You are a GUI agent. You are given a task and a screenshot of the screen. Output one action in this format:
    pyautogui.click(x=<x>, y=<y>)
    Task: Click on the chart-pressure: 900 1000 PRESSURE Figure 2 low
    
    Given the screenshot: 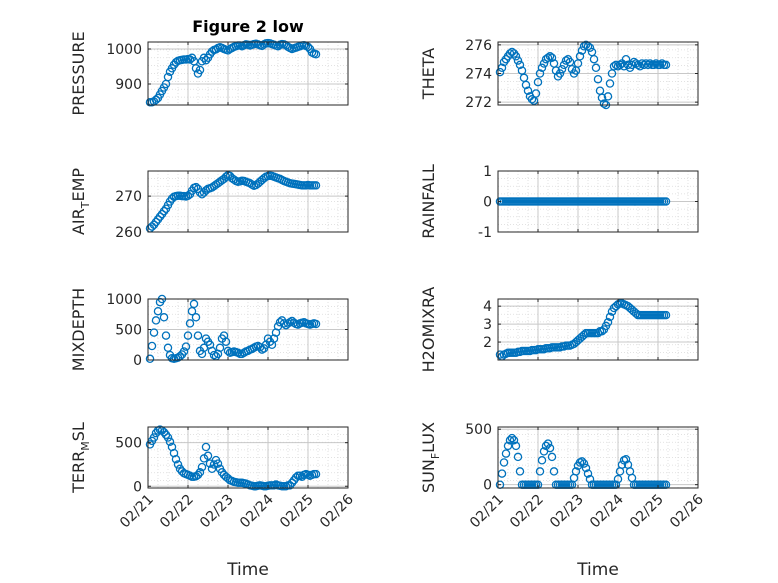 What is the action you would take?
    pyautogui.click(x=209, y=66)
    